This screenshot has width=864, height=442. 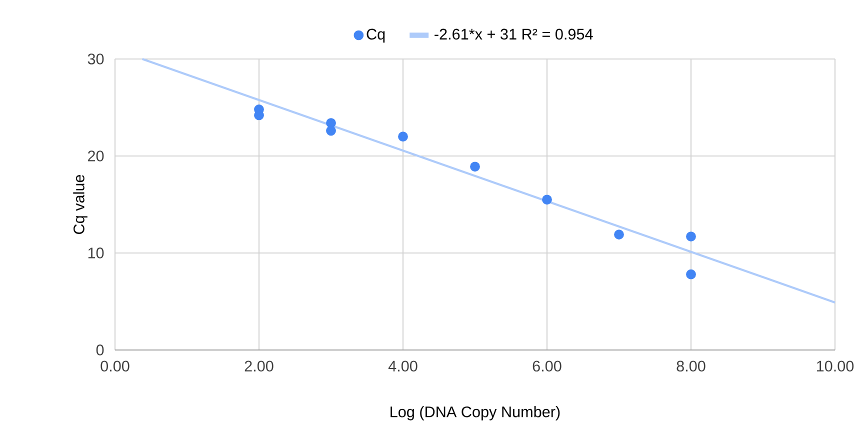 I want to click on x-tick-label: 10.00, so click(x=835, y=366).